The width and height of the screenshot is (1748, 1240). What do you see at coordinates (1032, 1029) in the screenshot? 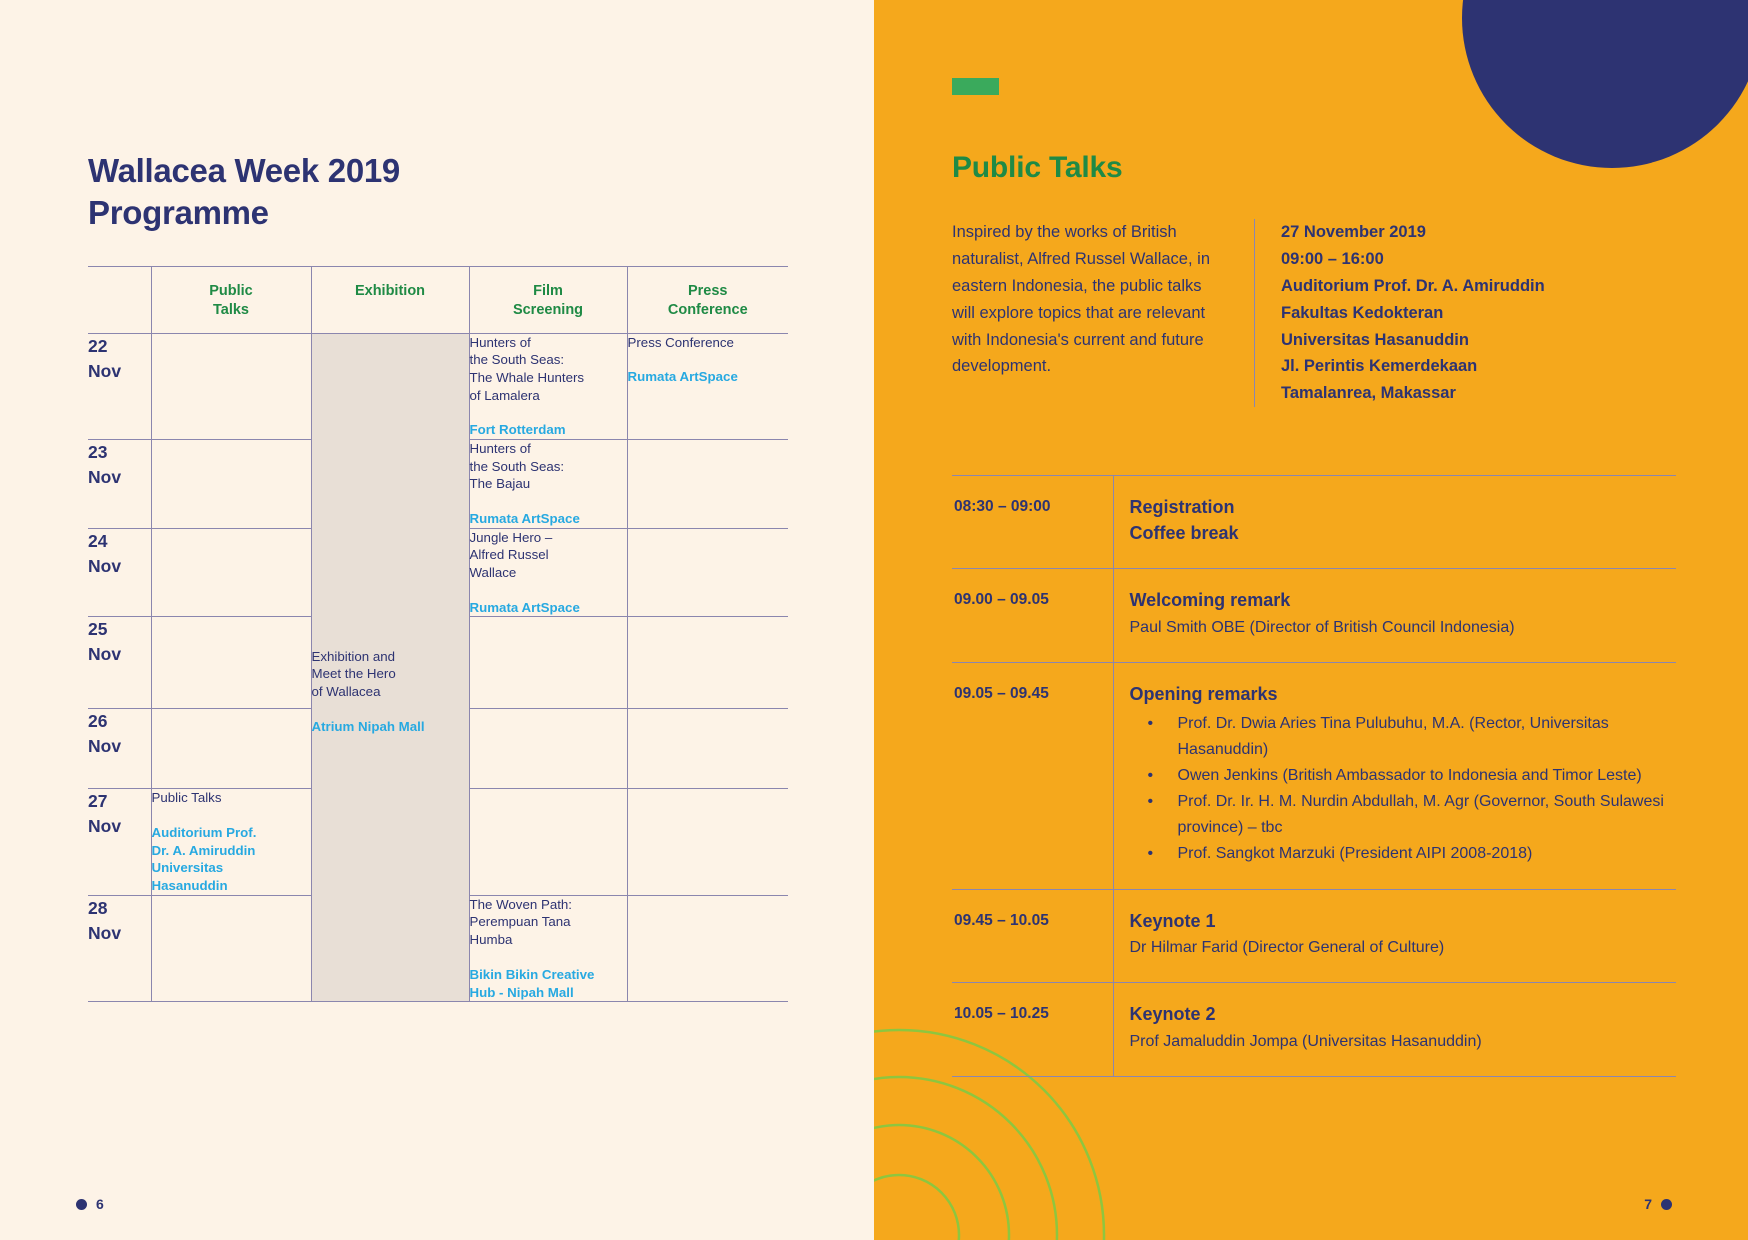
I see `schedule-time: 10.05 – 10.25` at bounding box center [1032, 1029].